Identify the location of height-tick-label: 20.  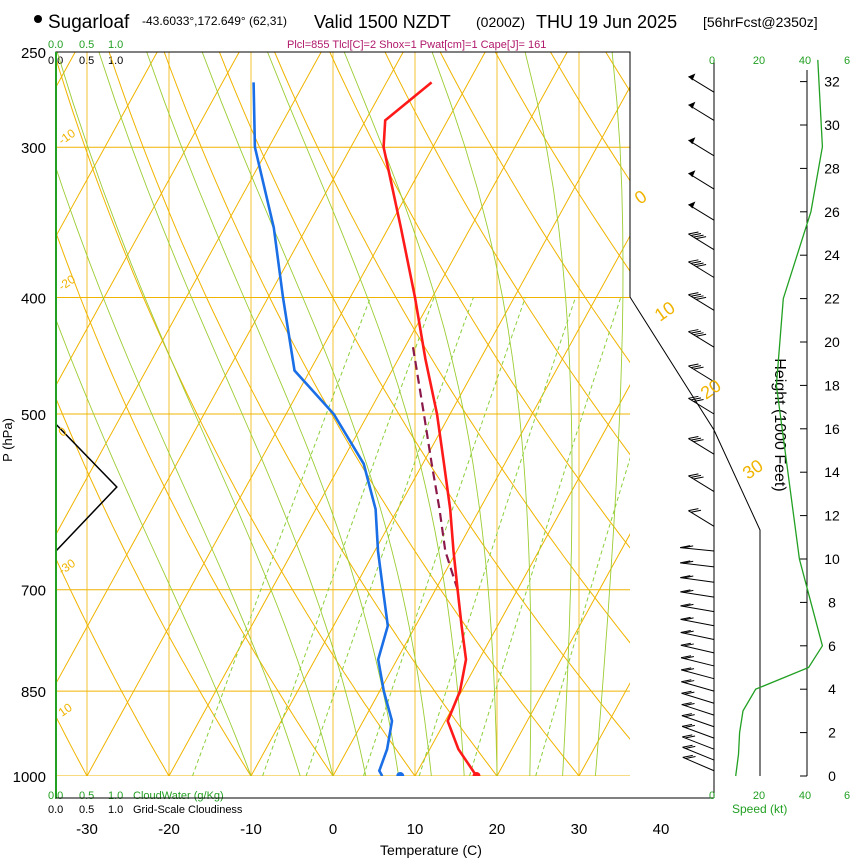
(832, 342).